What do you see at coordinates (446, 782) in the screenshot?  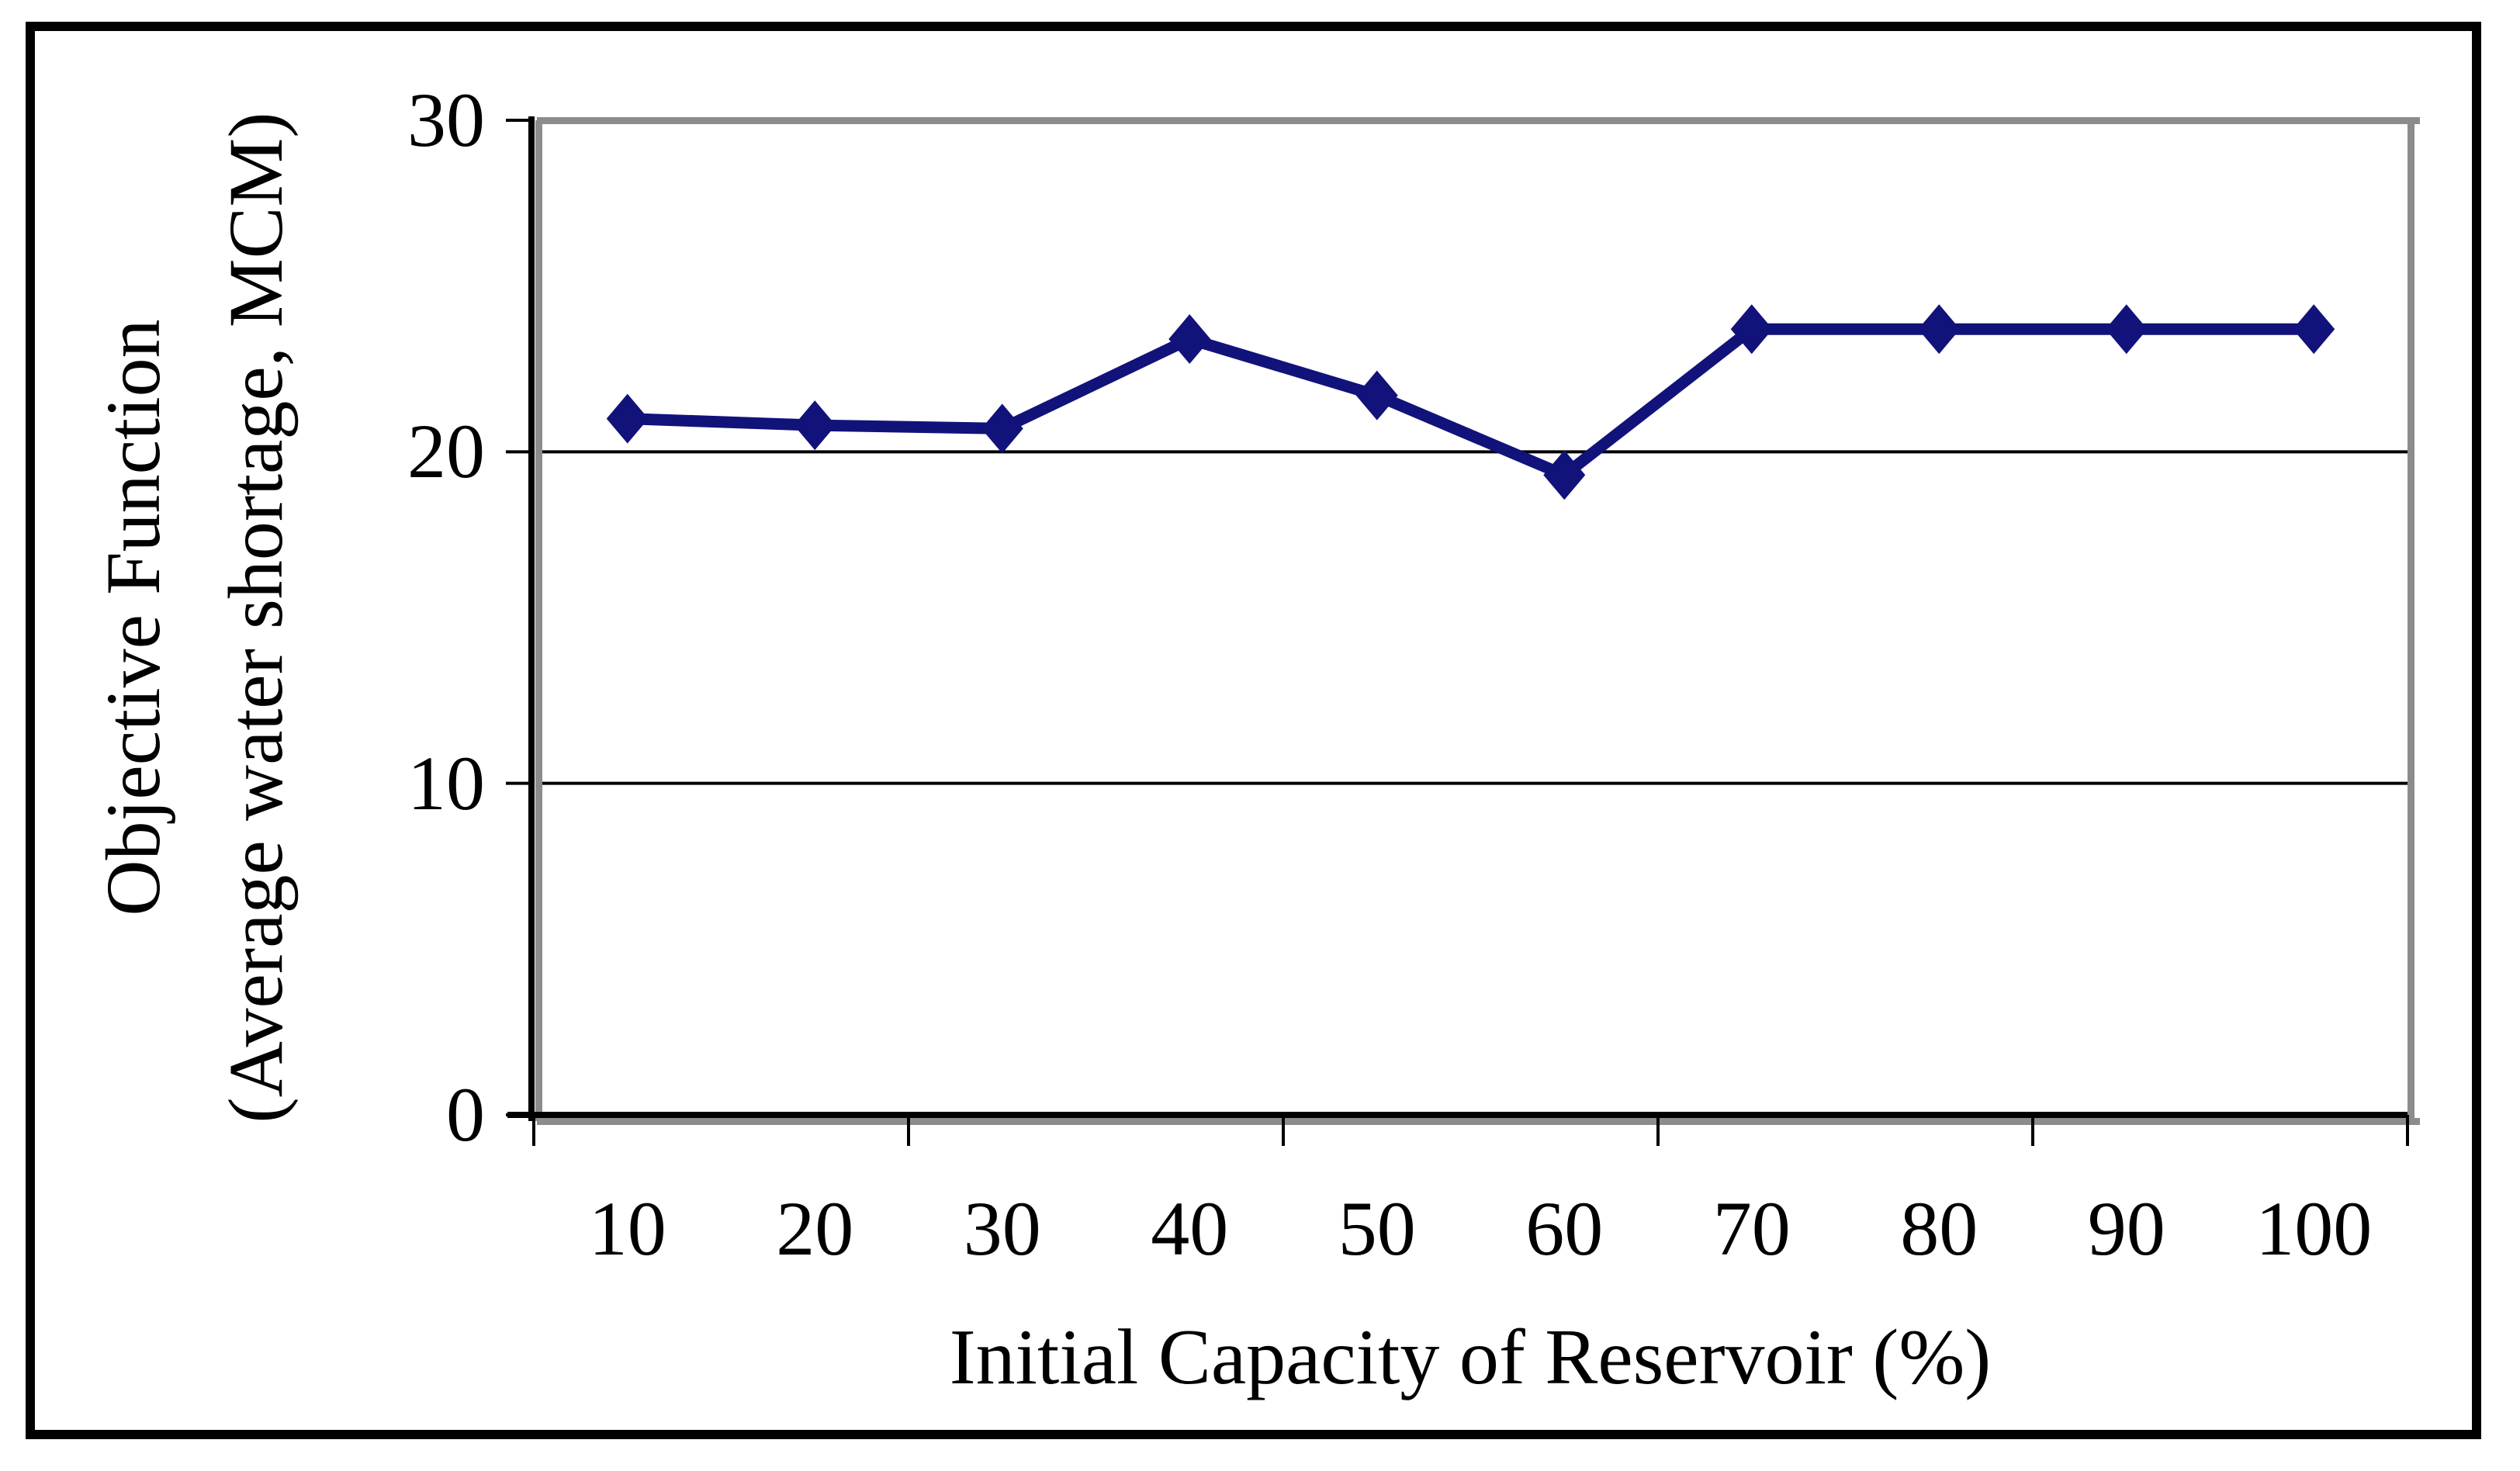 I see `y-axis-tick-label: 10` at bounding box center [446, 782].